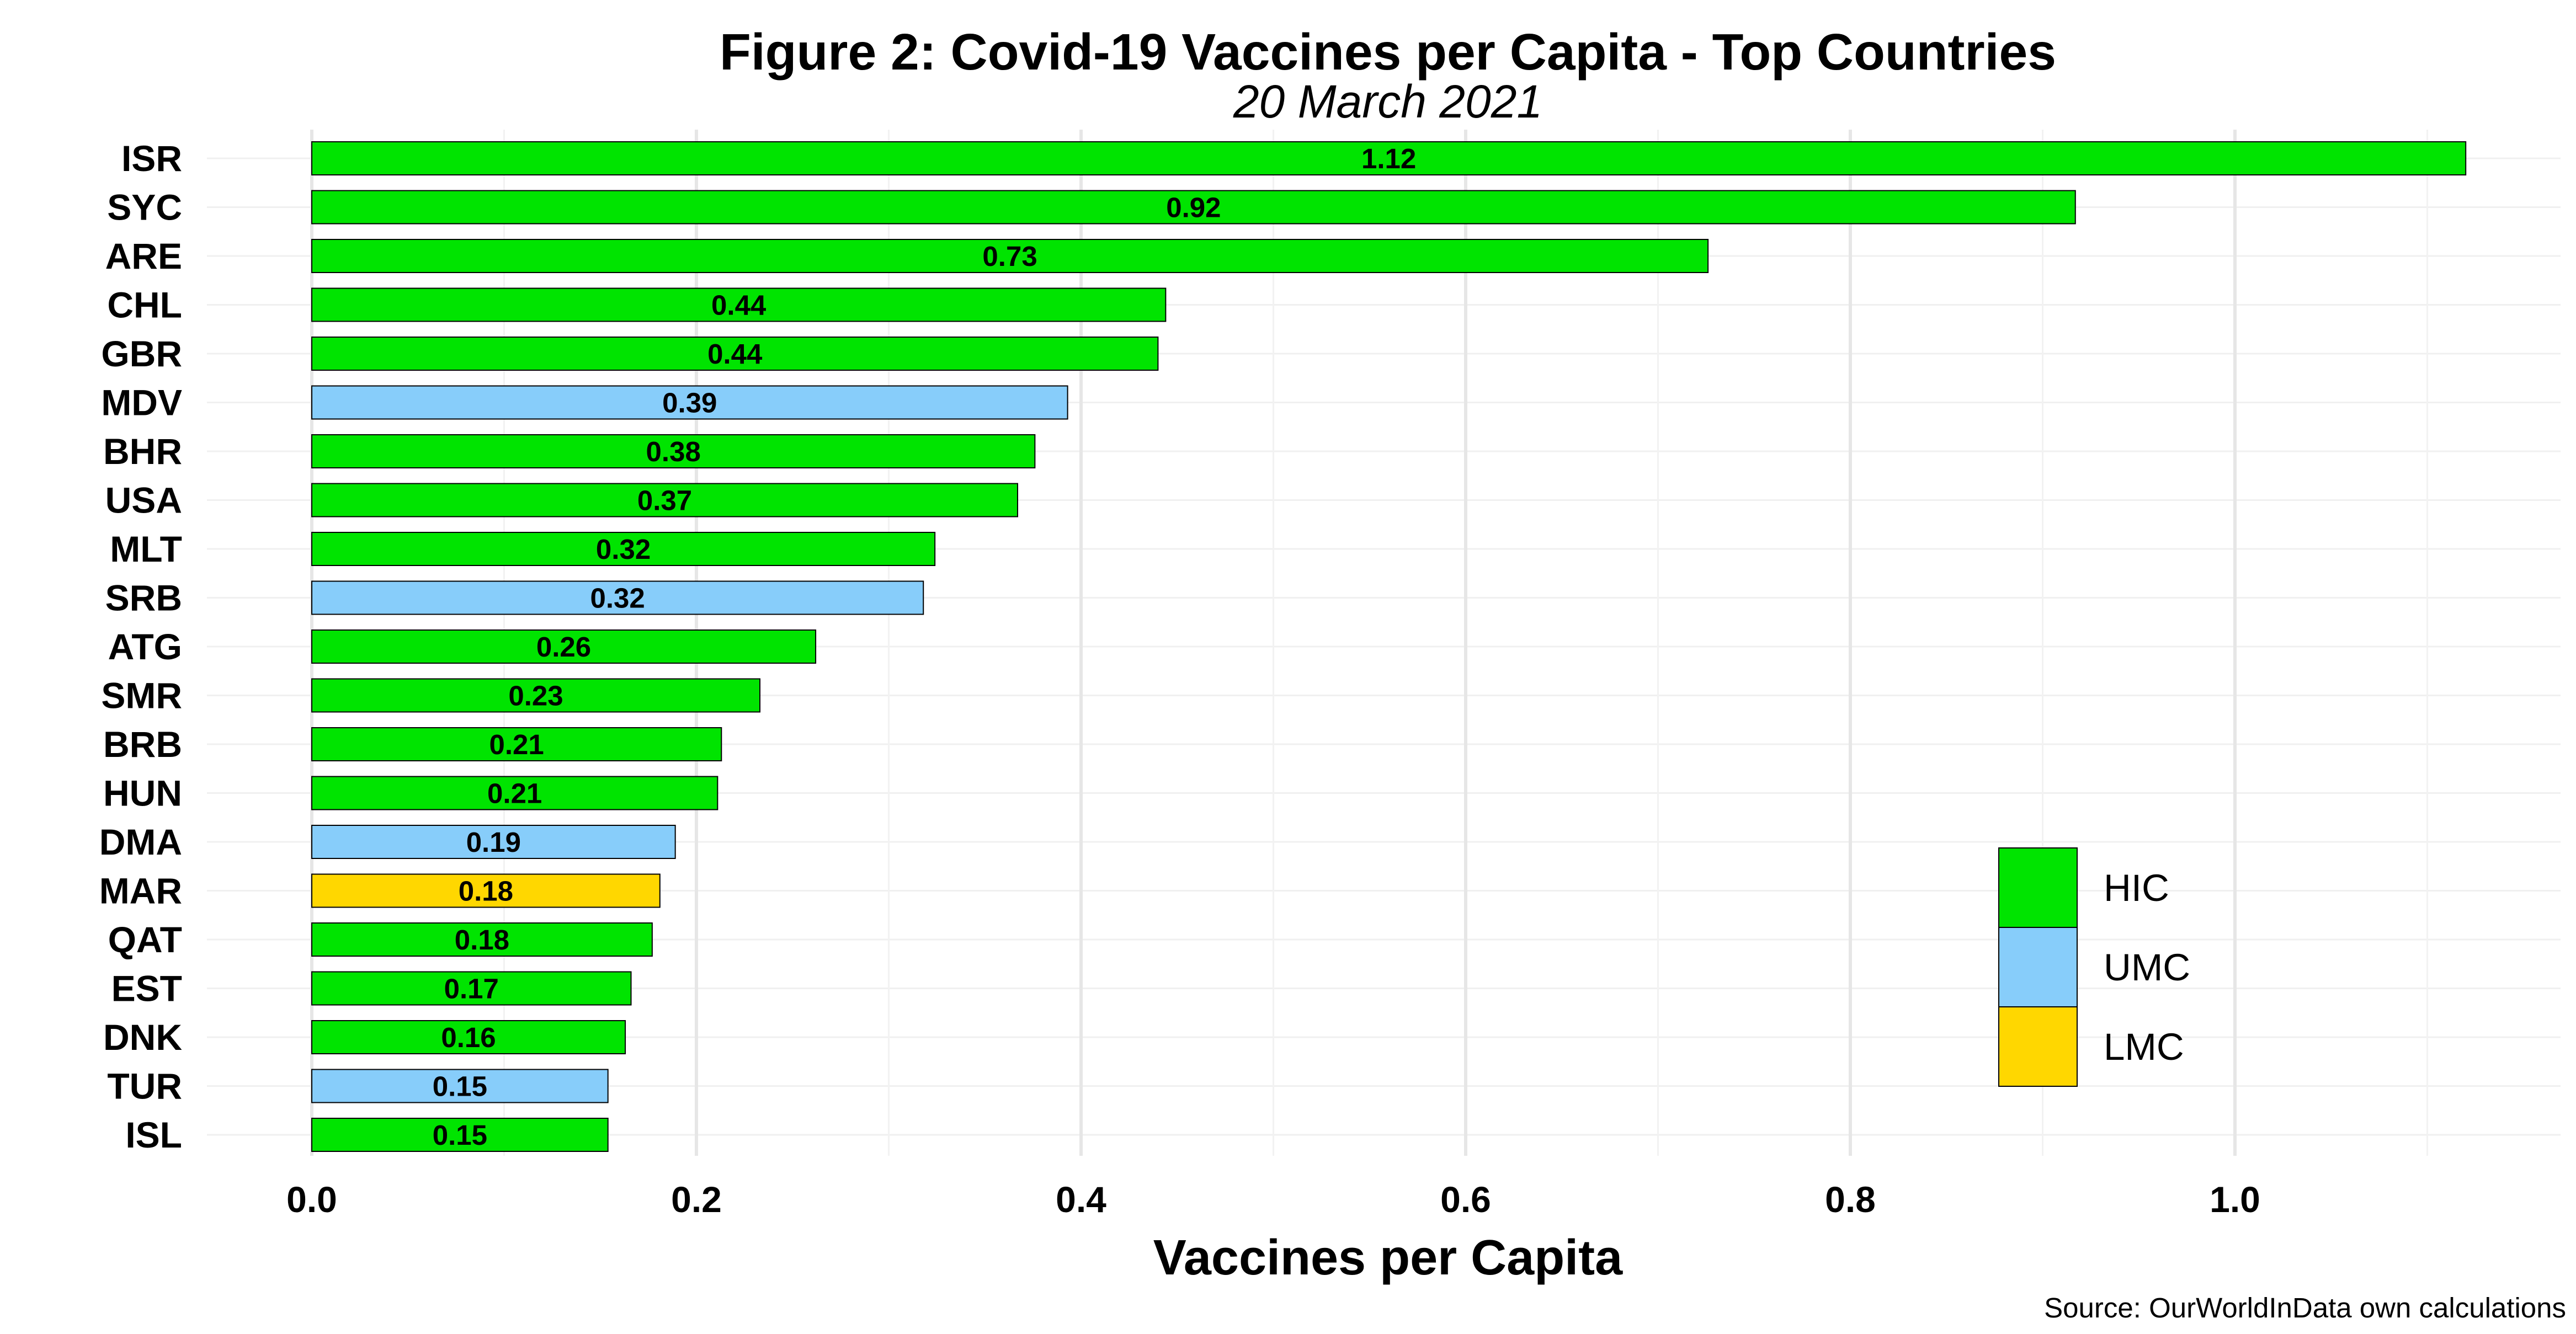 The width and height of the screenshot is (2576, 1334). What do you see at coordinates (144, 305) in the screenshot?
I see `y-tick-label: CHL` at bounding box center [144, 305].